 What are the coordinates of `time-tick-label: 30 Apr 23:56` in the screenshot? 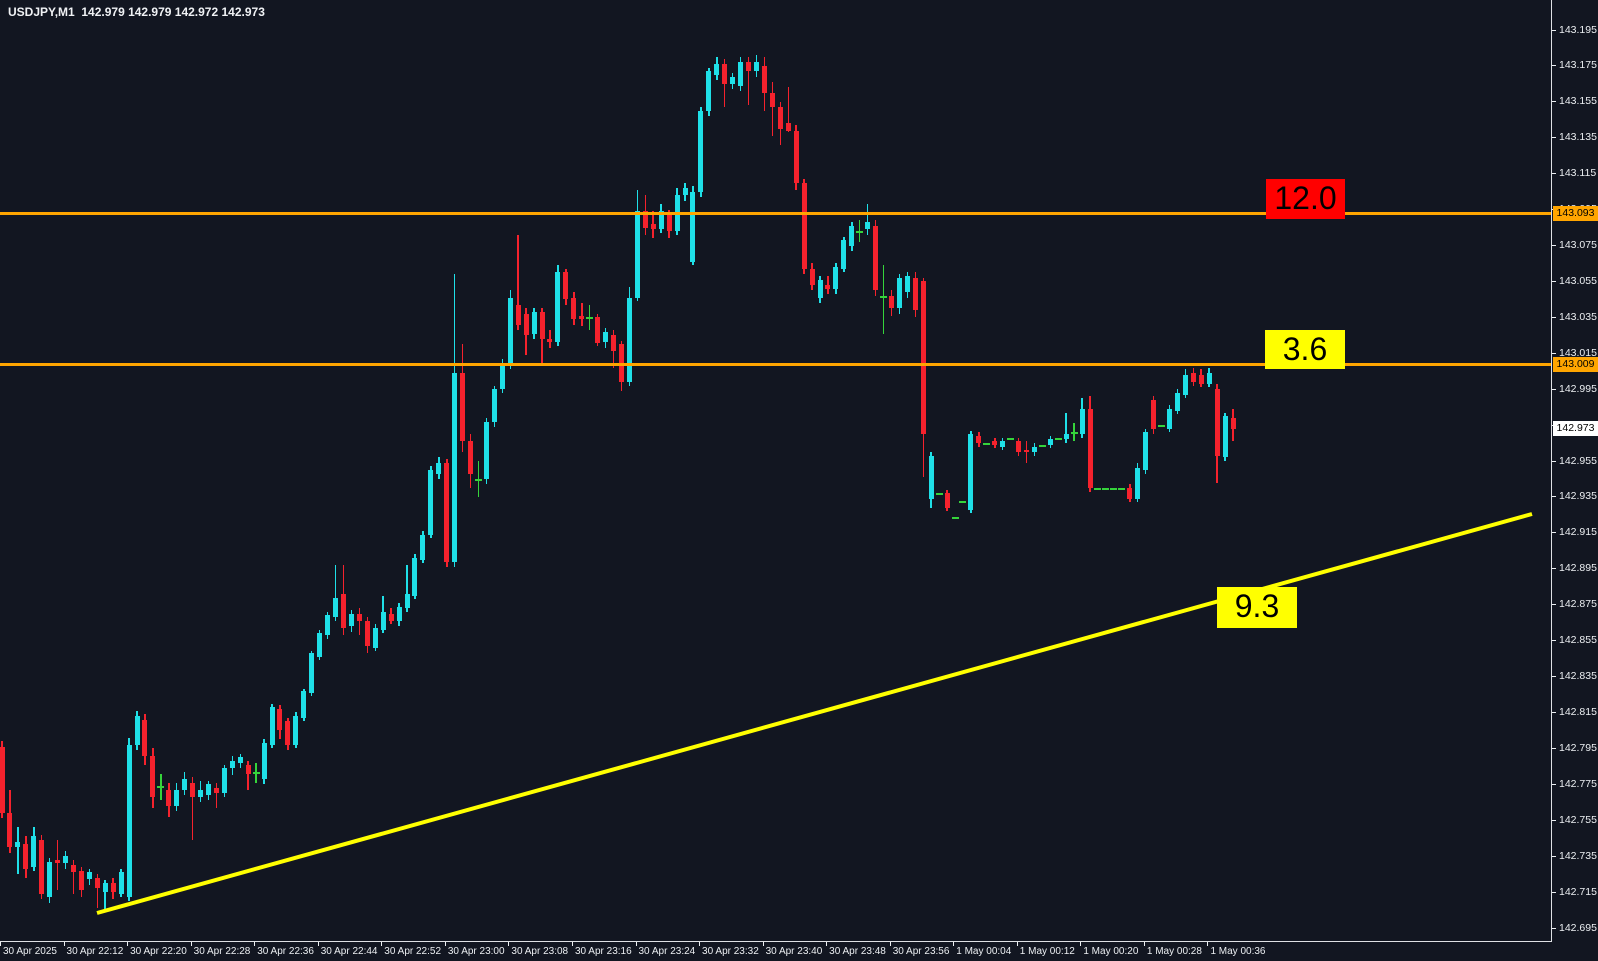 It's located at (921, 951).